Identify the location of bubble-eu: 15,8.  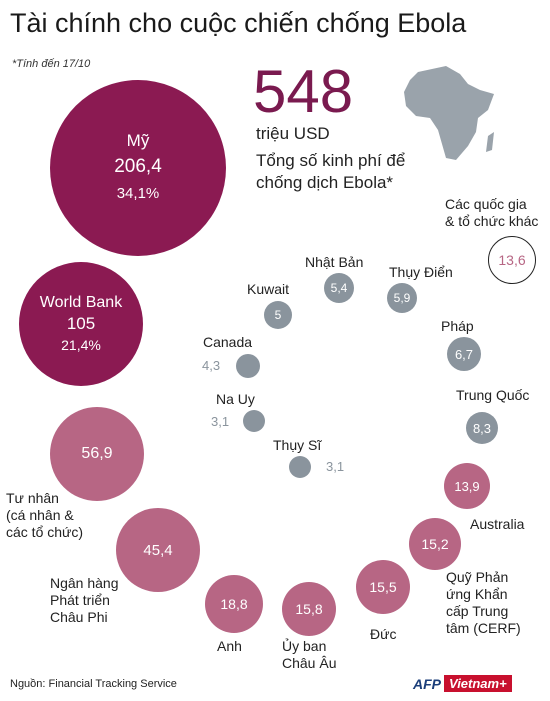
(309, 609).